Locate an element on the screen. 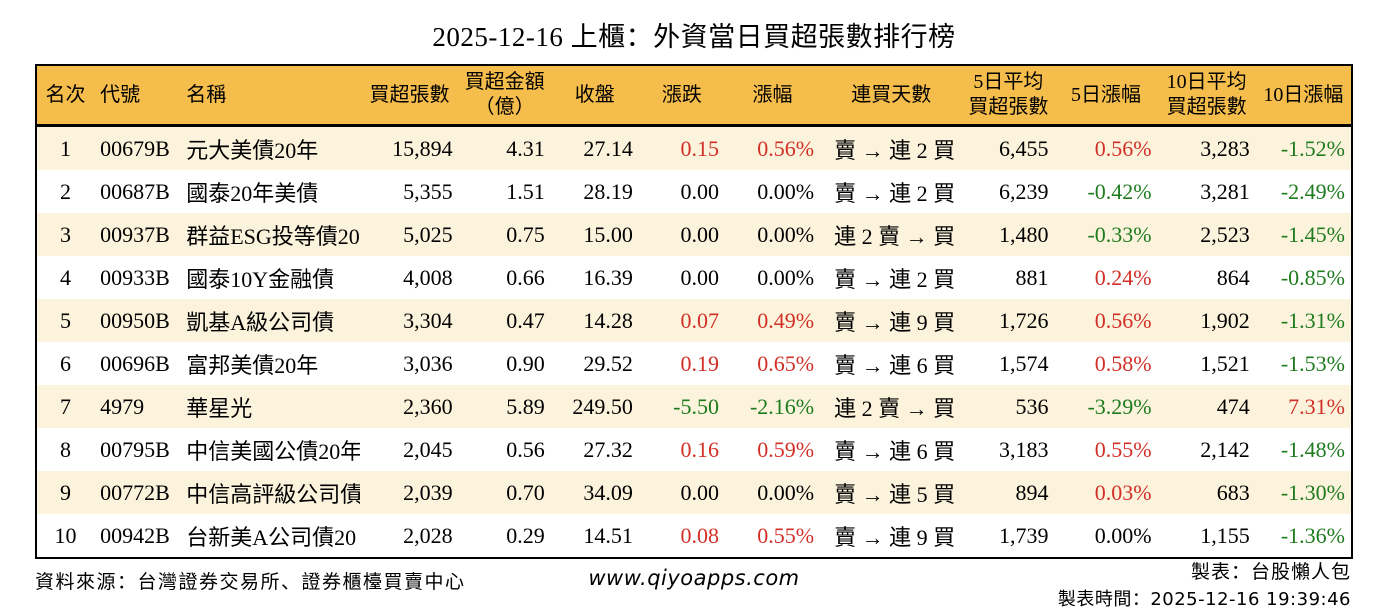 Image resolution: width=1388 pixels, height=612 pixels. cell-rank: 7 is located at coordinates (66, 406).